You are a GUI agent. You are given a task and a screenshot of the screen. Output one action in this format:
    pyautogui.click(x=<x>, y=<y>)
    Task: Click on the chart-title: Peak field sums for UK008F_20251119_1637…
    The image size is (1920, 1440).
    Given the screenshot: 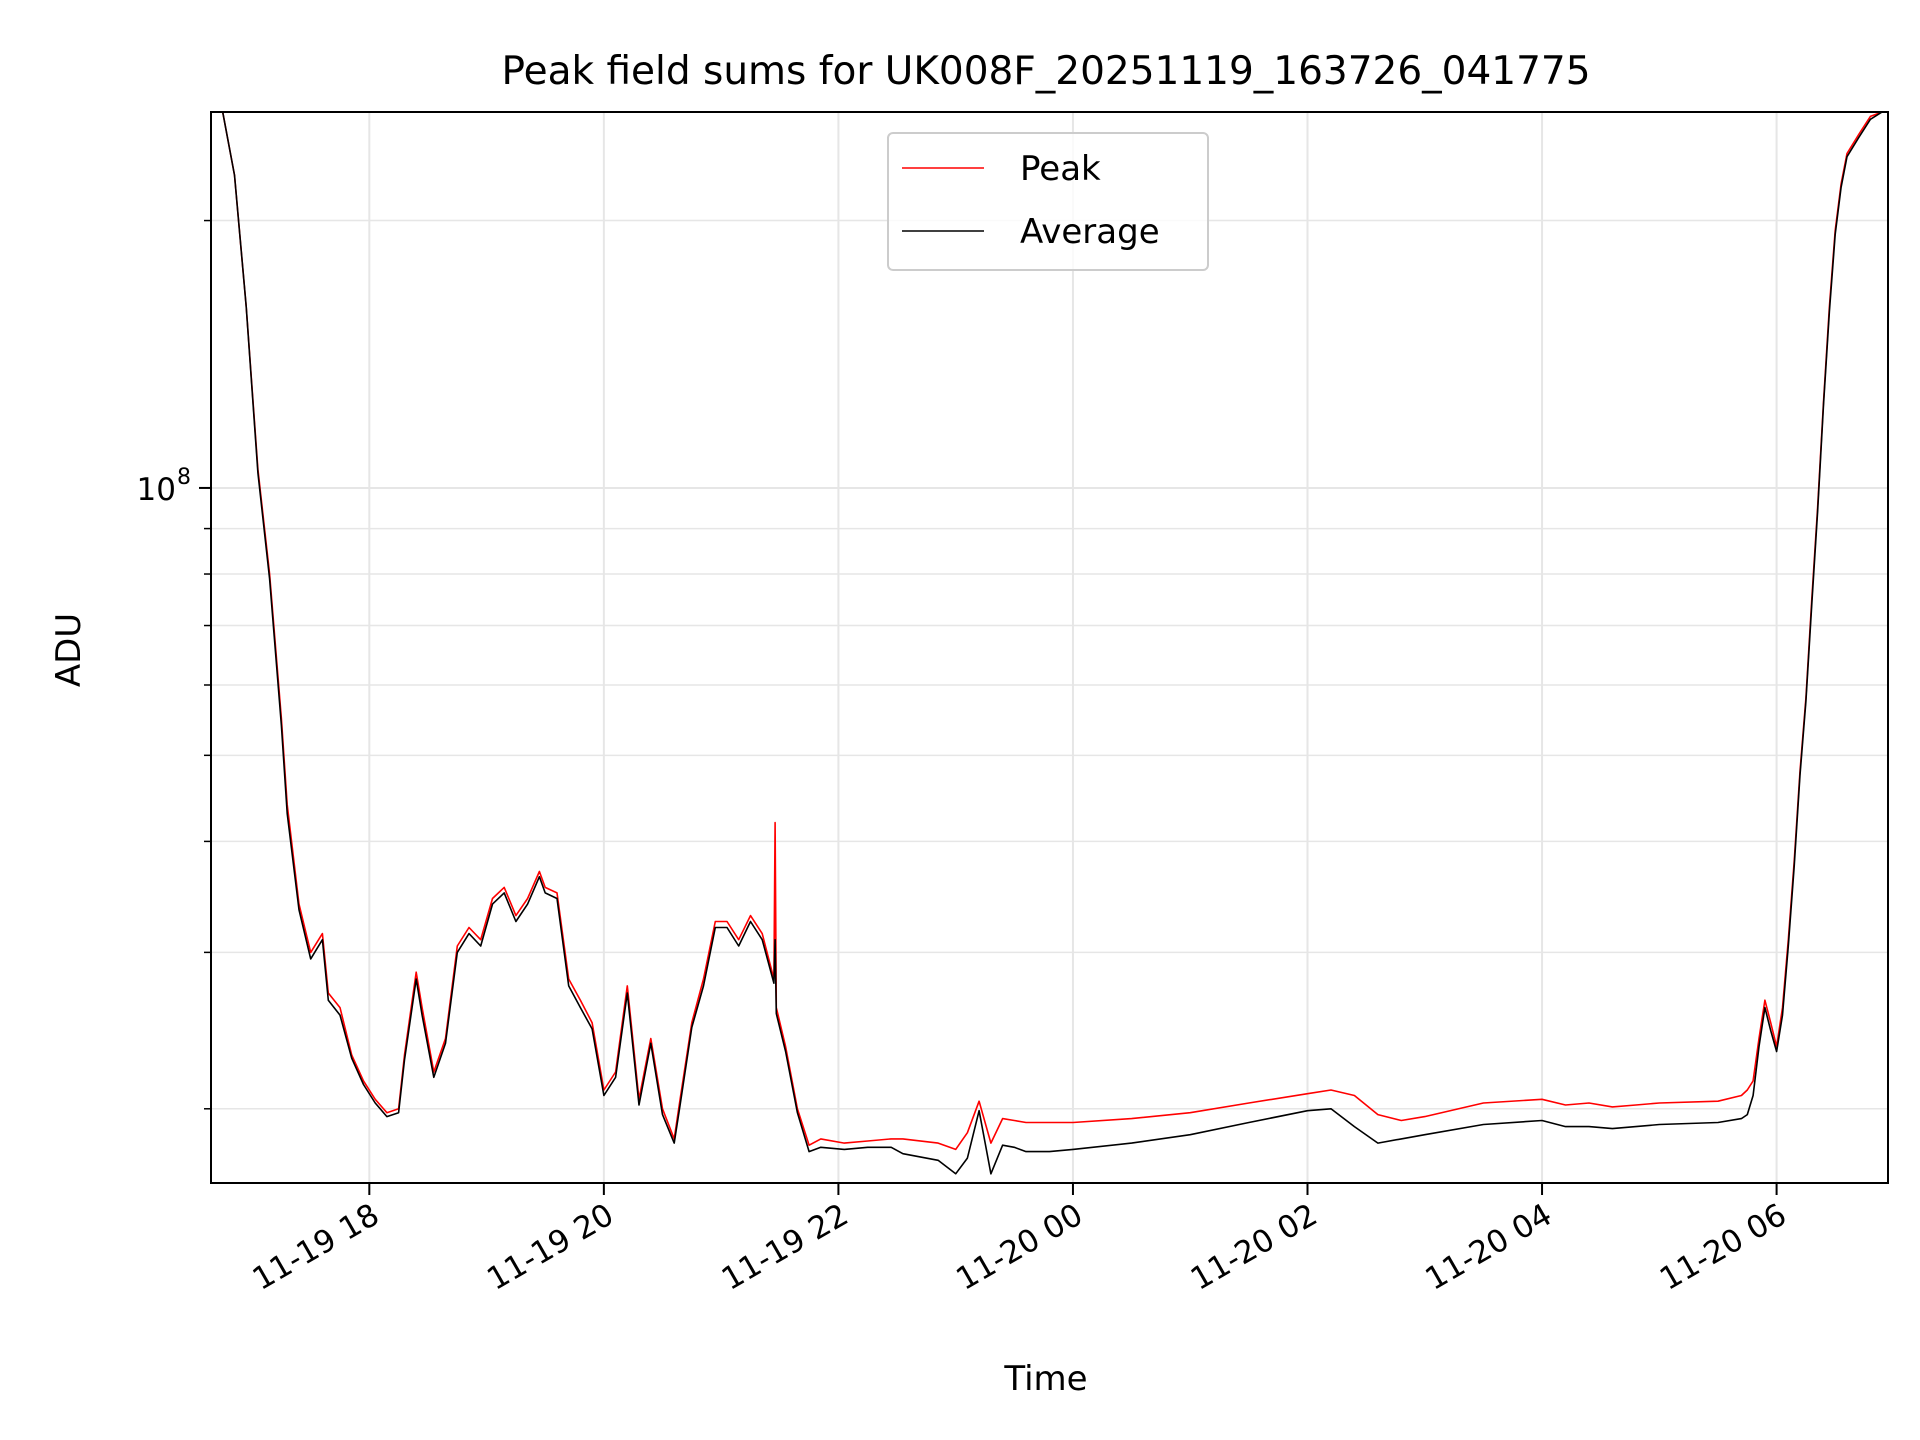 What is the action you would take?
    pyautogui.click(x=1045, y=71)
    